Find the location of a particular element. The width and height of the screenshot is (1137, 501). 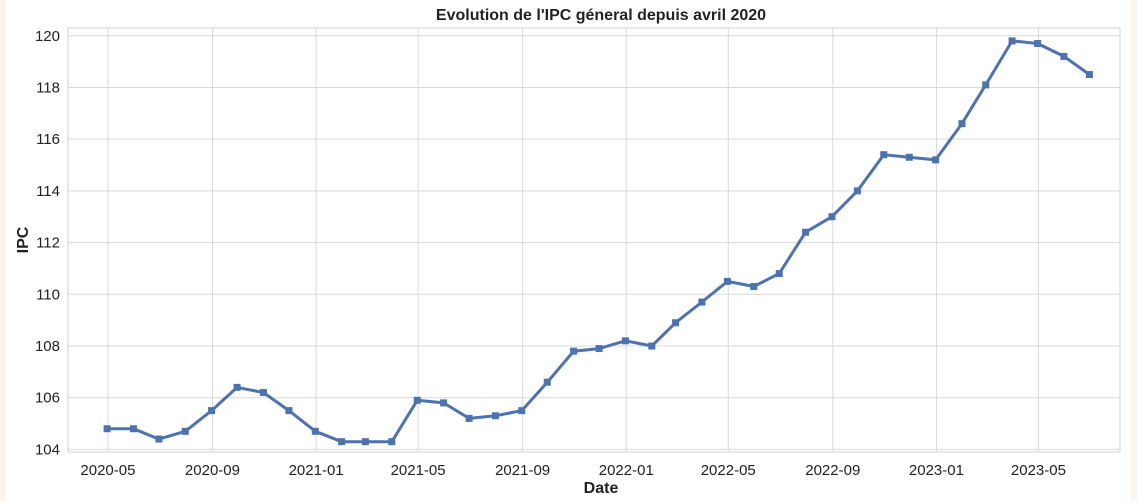

y-tick-labels: 104 106 108 110 112 114 116 118 120 is located at coordinates (47, 243).